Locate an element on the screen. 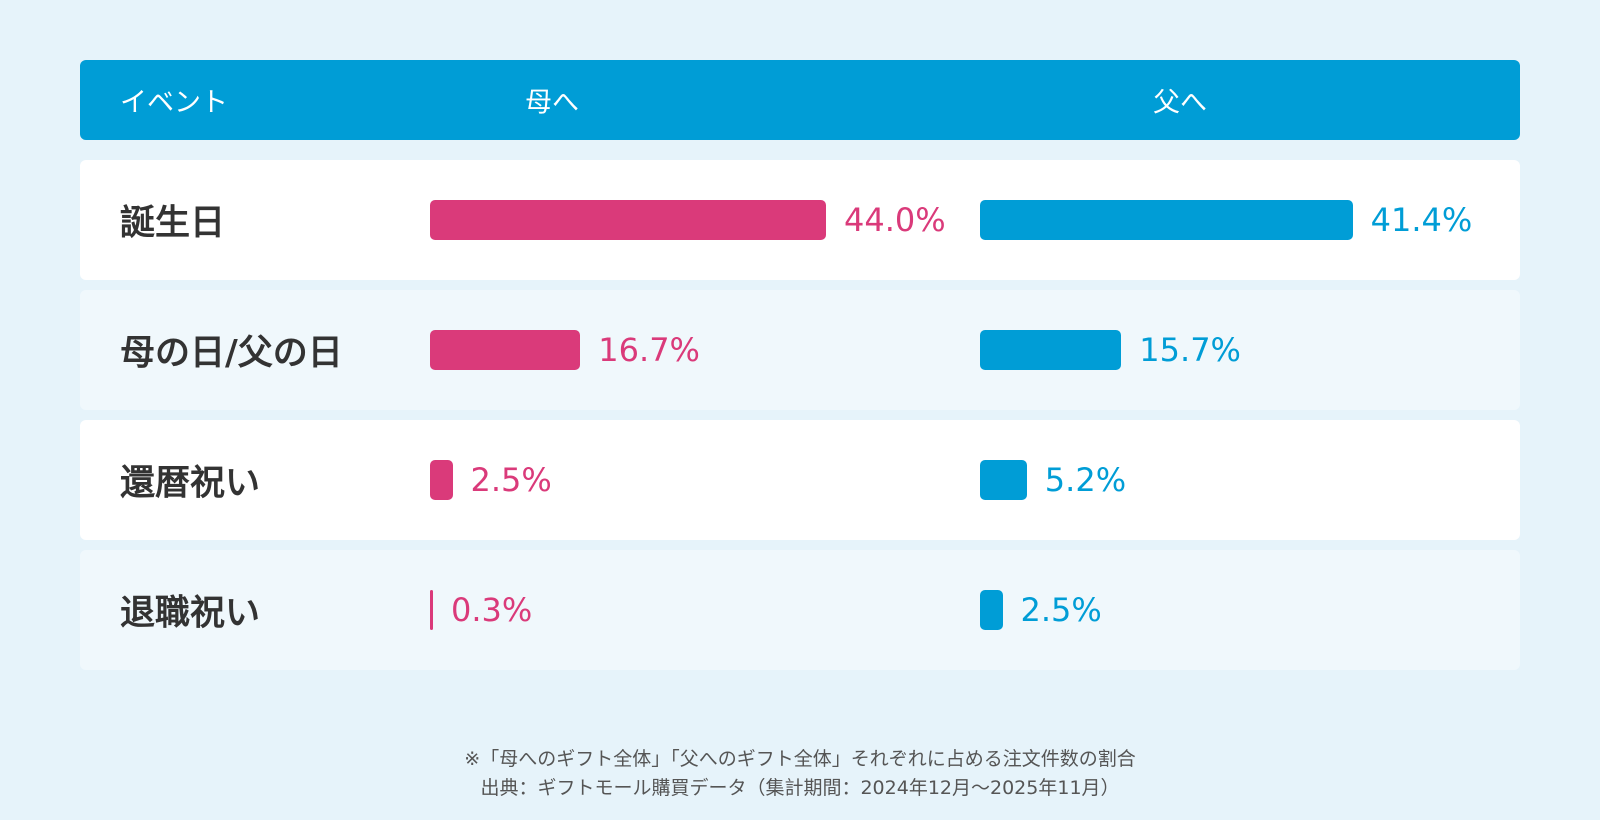 This screenshot has height=820, width=1600. mother-value-label: 44.0% is located at coordinates (895, 220).